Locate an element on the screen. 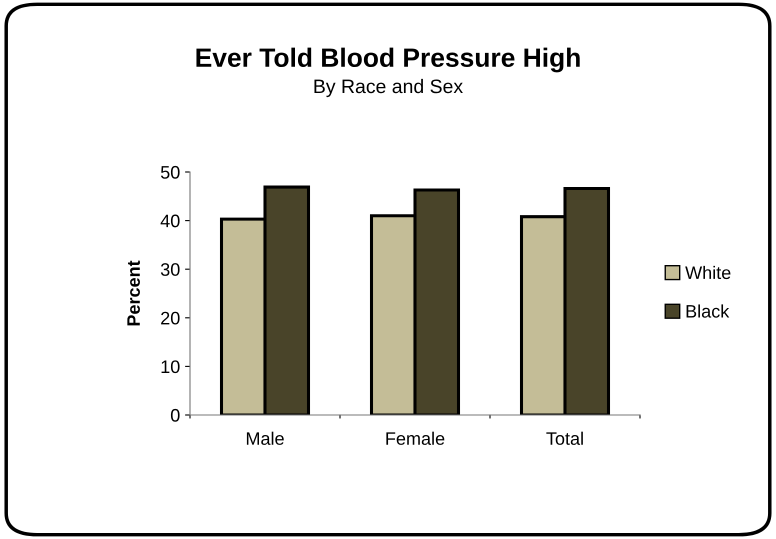  x-tick-label: Male is located at coordinates (265, 438).